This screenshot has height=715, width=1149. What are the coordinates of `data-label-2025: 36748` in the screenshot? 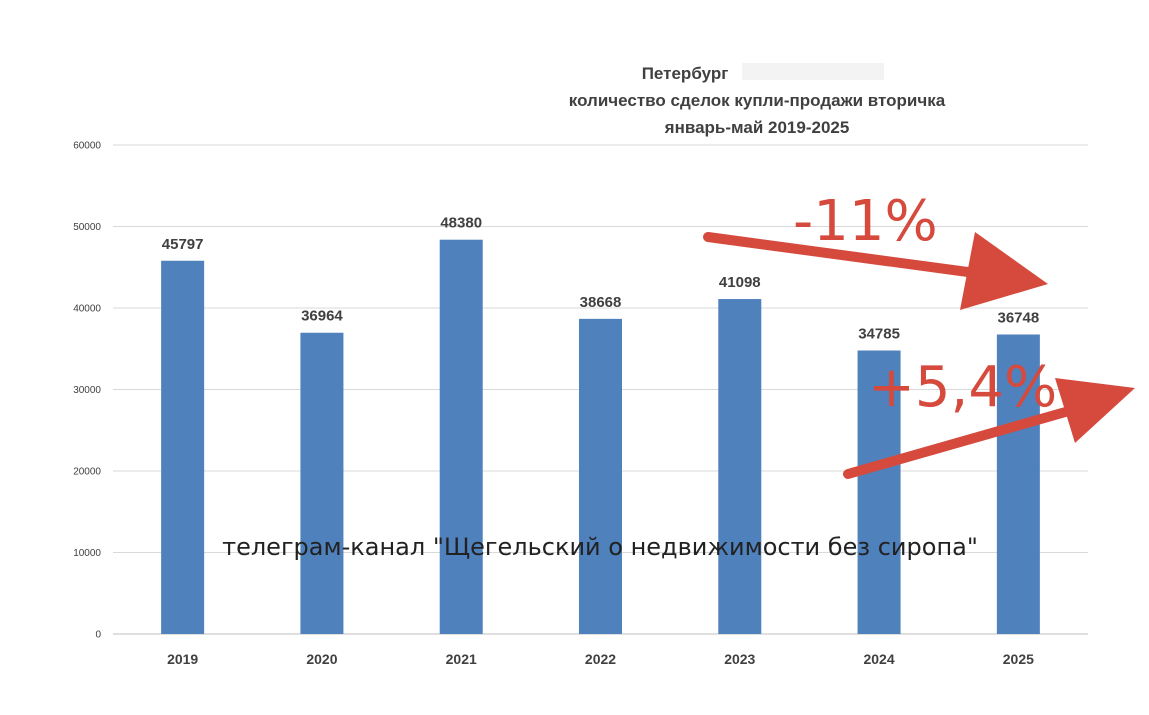 It's located at (1018, 318).